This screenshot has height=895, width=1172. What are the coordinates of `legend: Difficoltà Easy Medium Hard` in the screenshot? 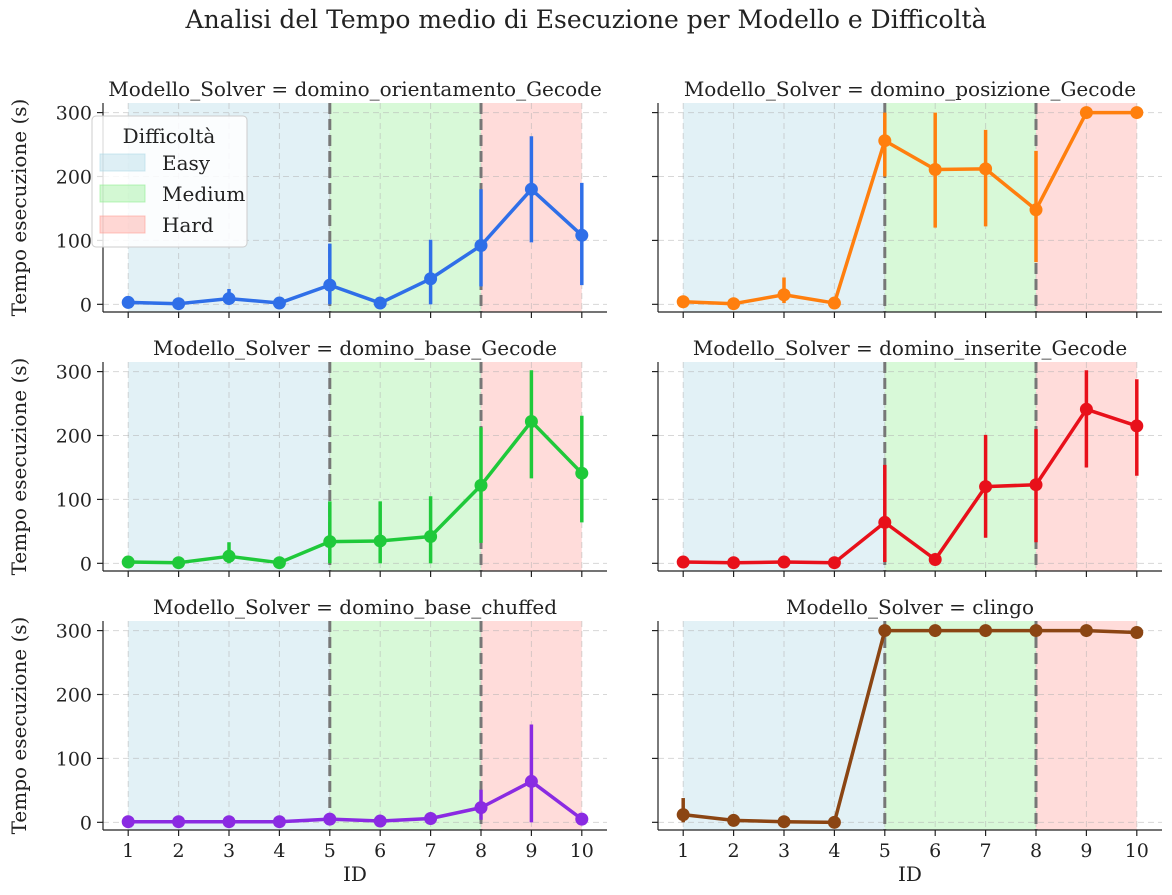 It's located at (169, 181).